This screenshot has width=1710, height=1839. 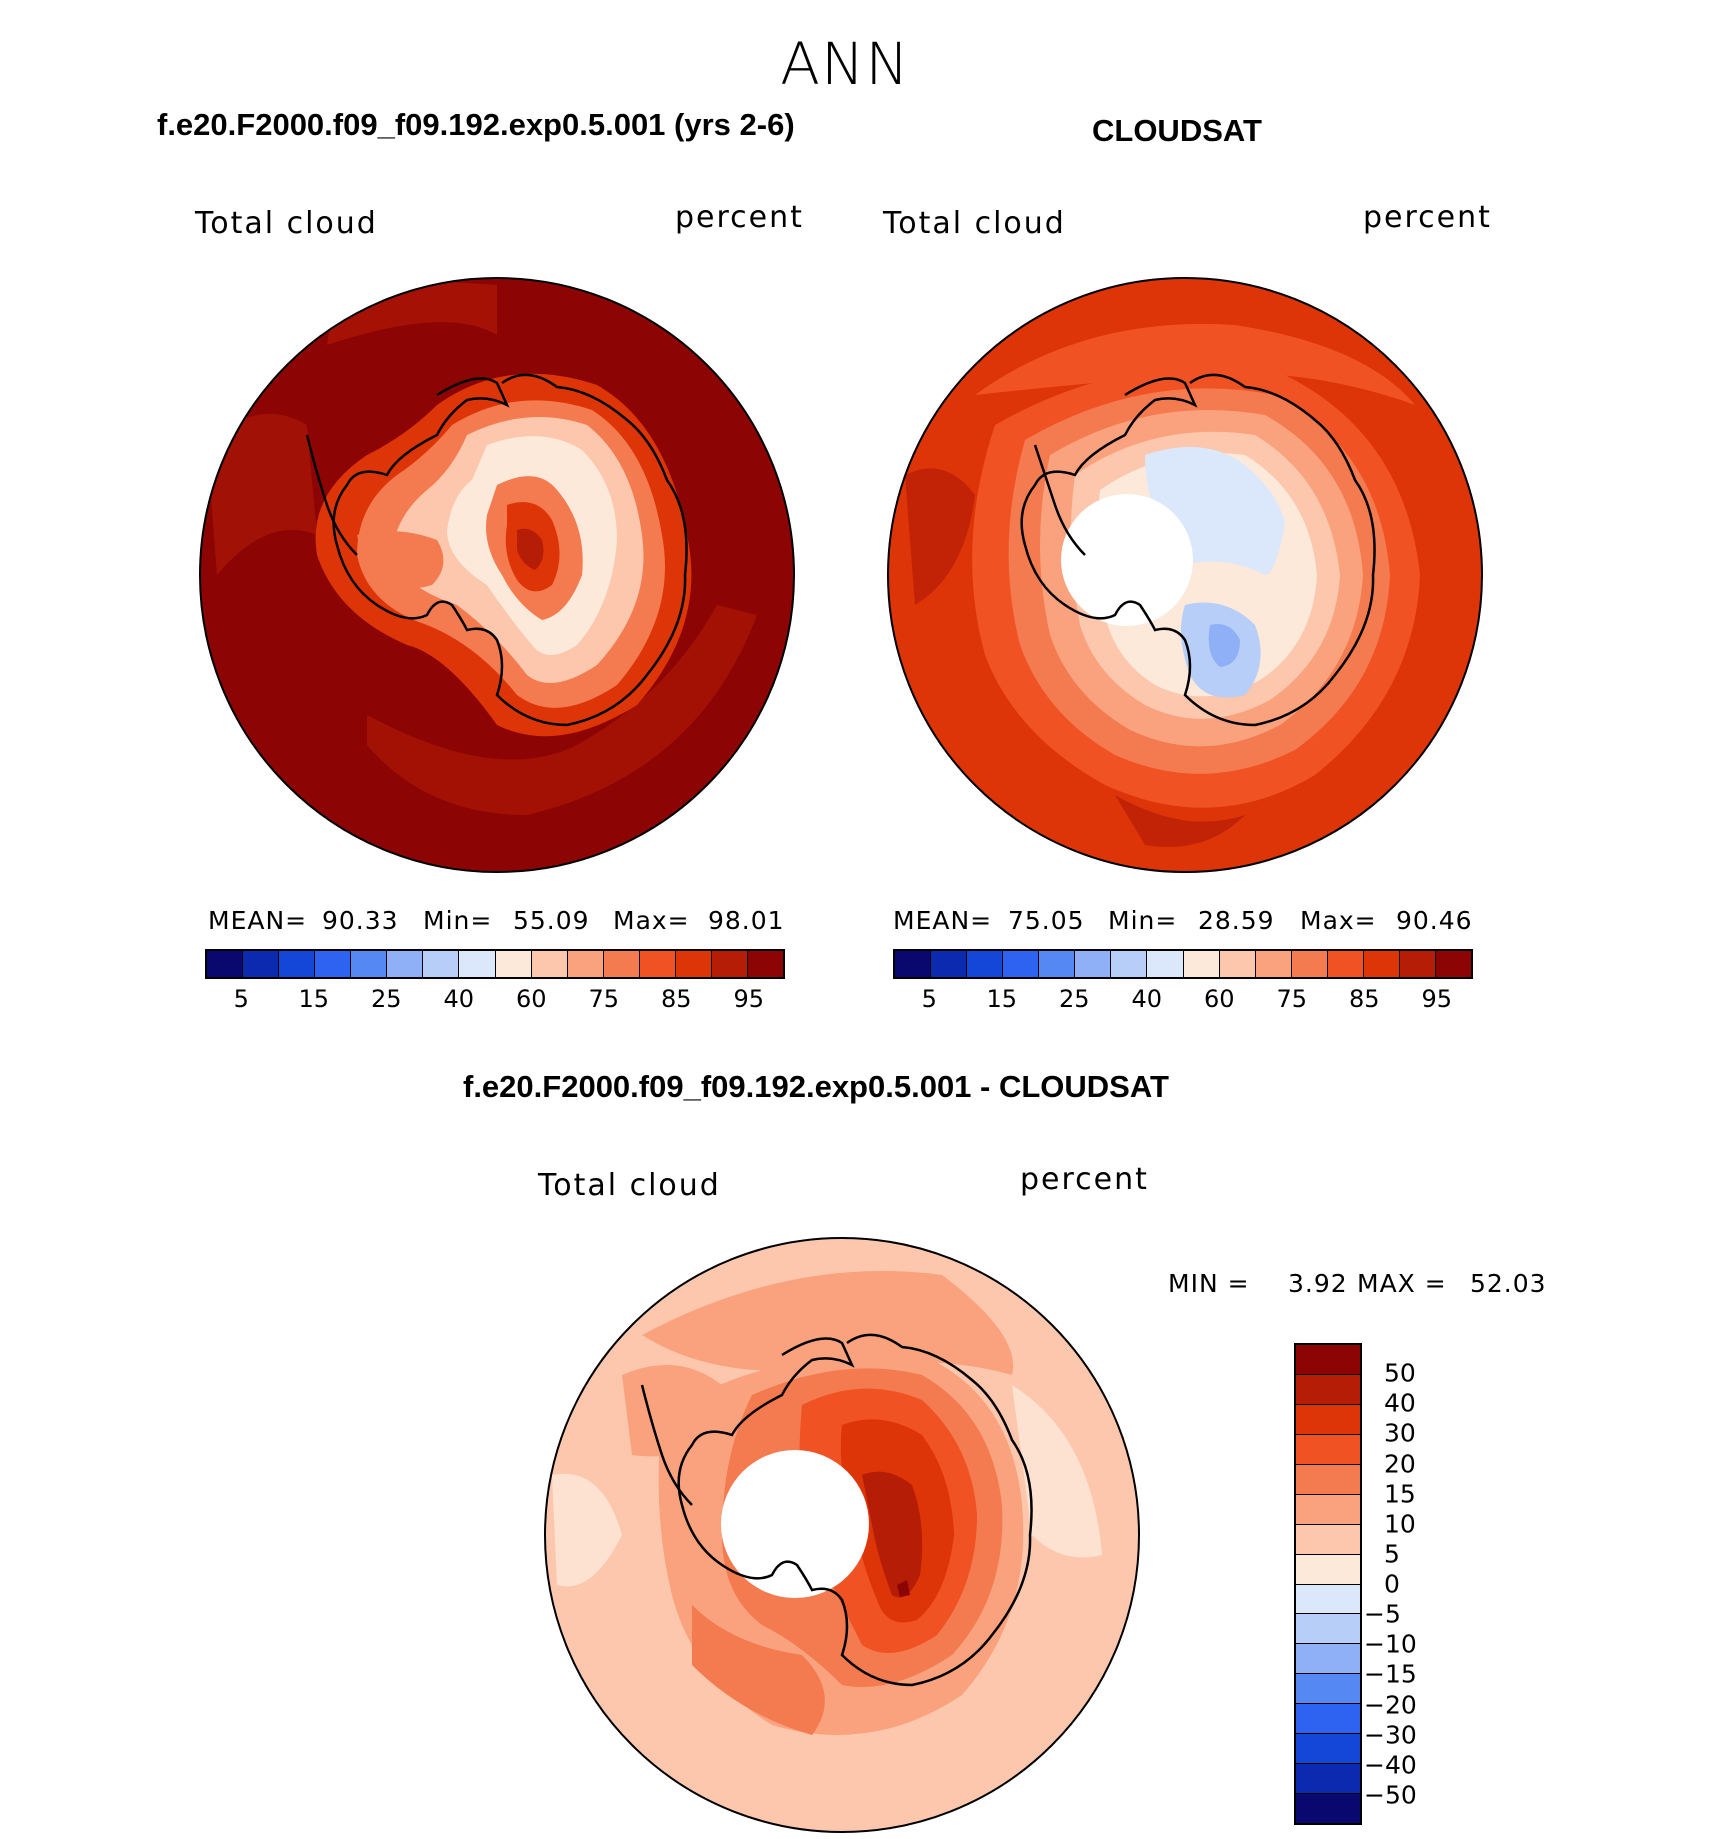 I want to click on diff-max-label: MAX =, so click(x=1402, y=1283).